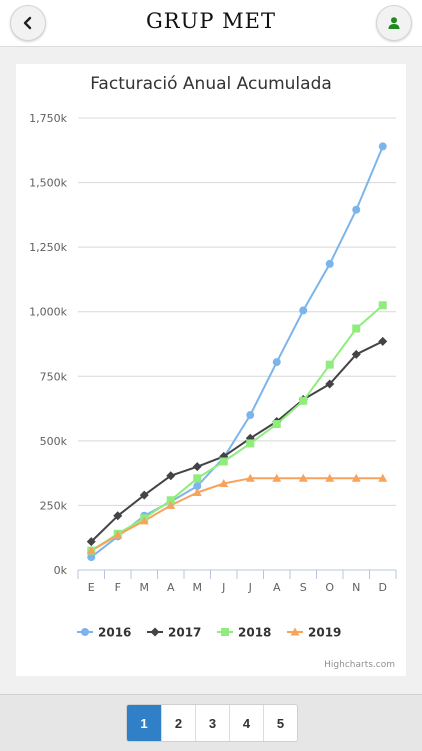  Describe the element at coordinates (356, 587) in the screenshot. I see `x-tick-label: N` at that location.